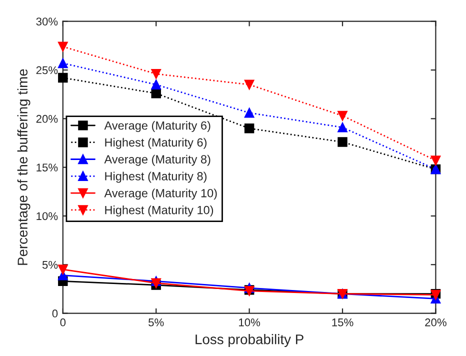  I want to click on y-axis-title: Percentage of the buffering time, so click(23, 167).